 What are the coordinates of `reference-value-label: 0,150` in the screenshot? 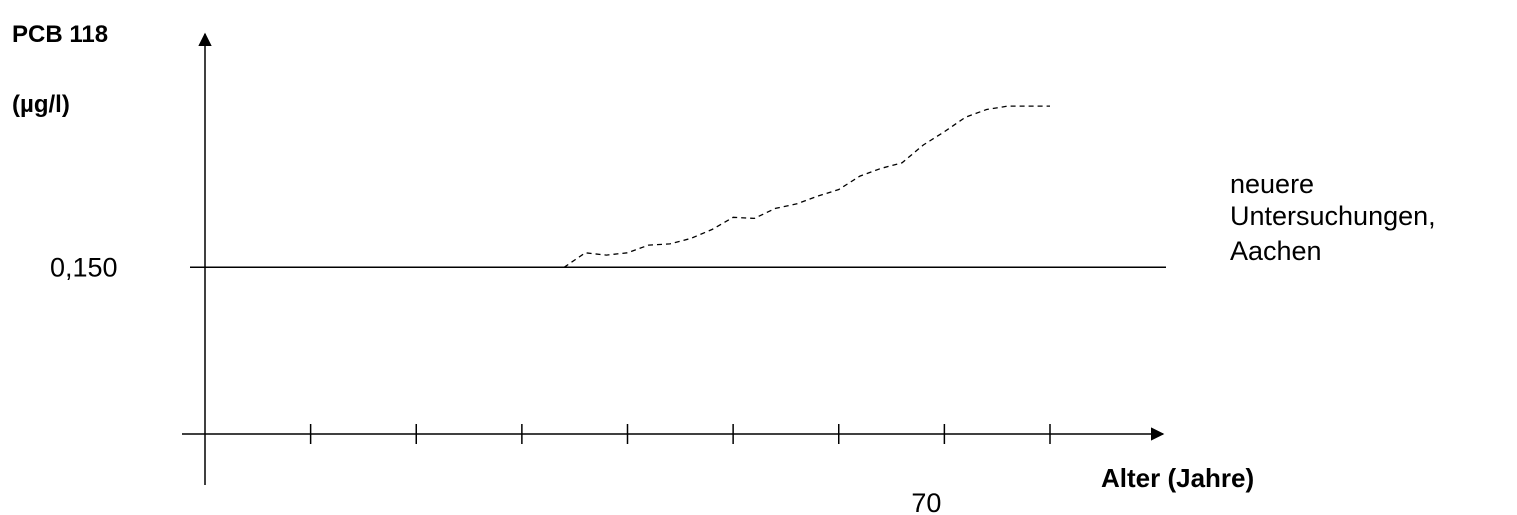 It's located at (84, 267).